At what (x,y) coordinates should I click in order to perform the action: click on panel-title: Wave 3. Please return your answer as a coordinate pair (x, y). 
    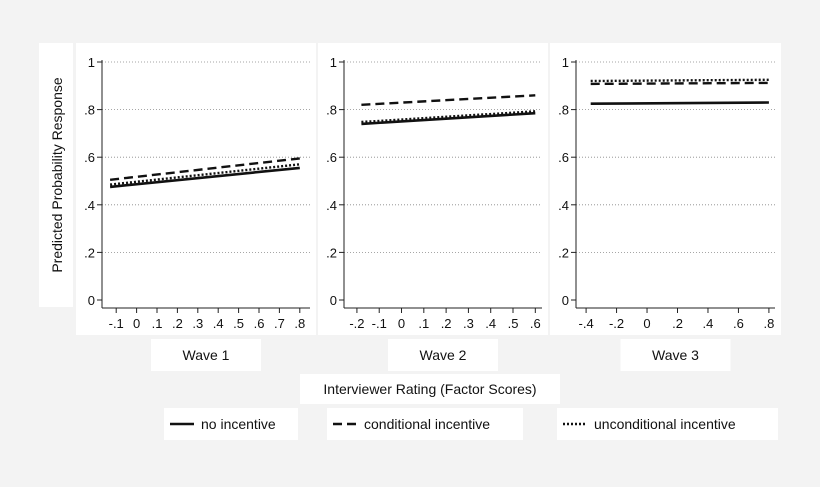
    Looking at the image, I should click on (675, 355).